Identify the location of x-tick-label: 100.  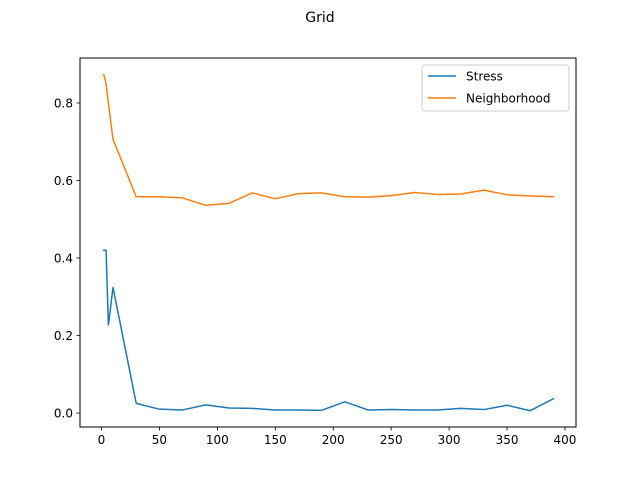
(217, 440).